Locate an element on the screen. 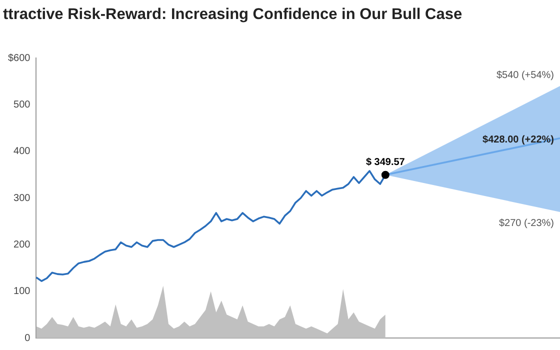 The width and height of the screenshot is (560, 350). y-tick-label: 500 is located at coordinates (22, 104).